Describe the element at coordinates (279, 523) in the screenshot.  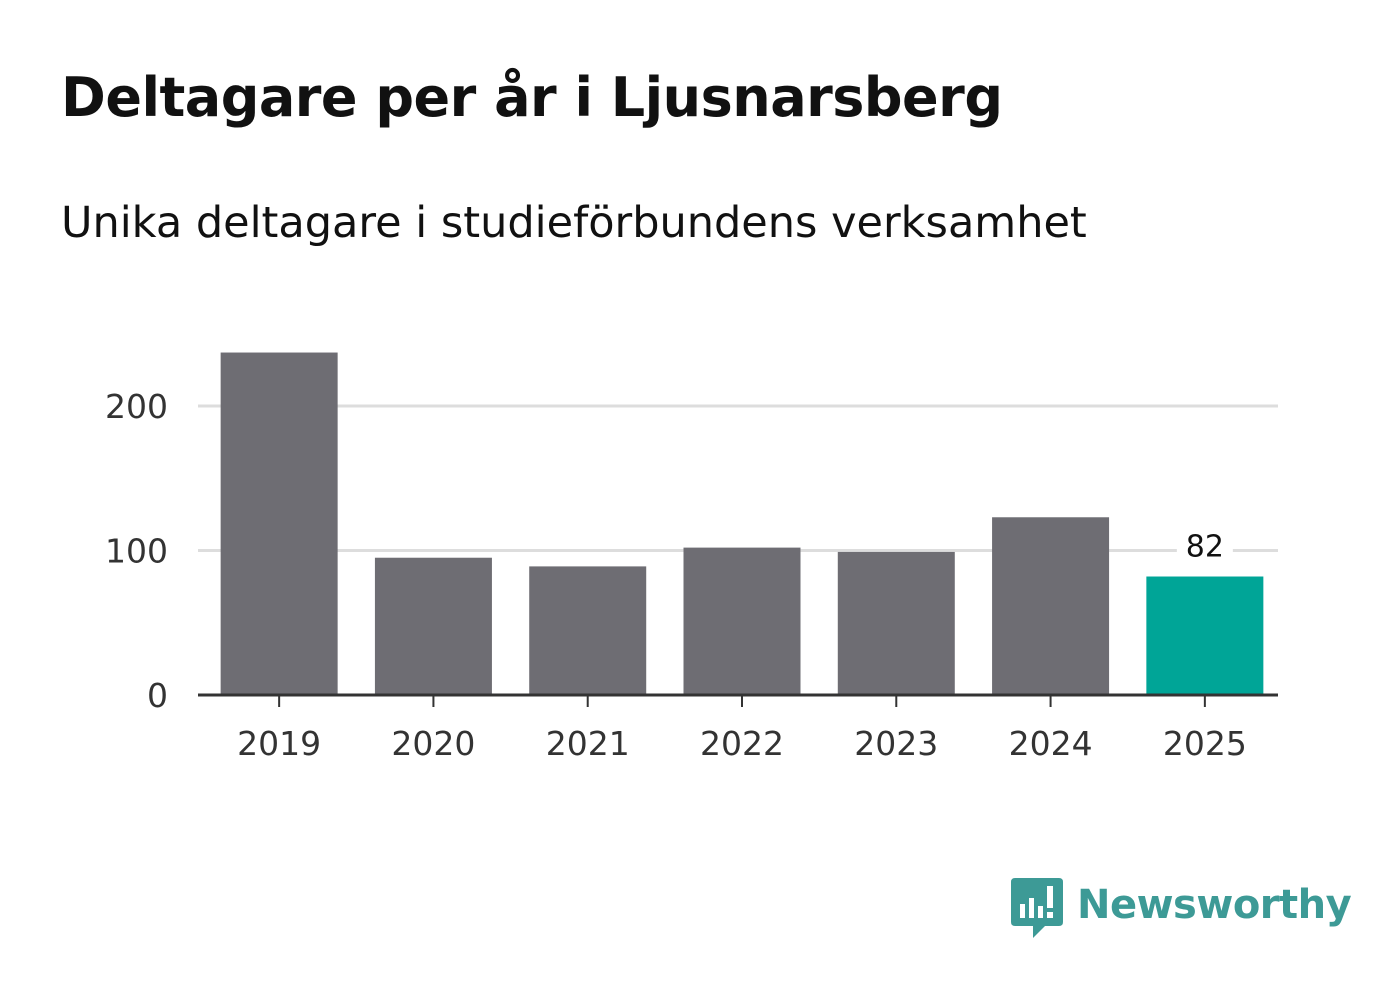
I see `bar-2019` at that location.